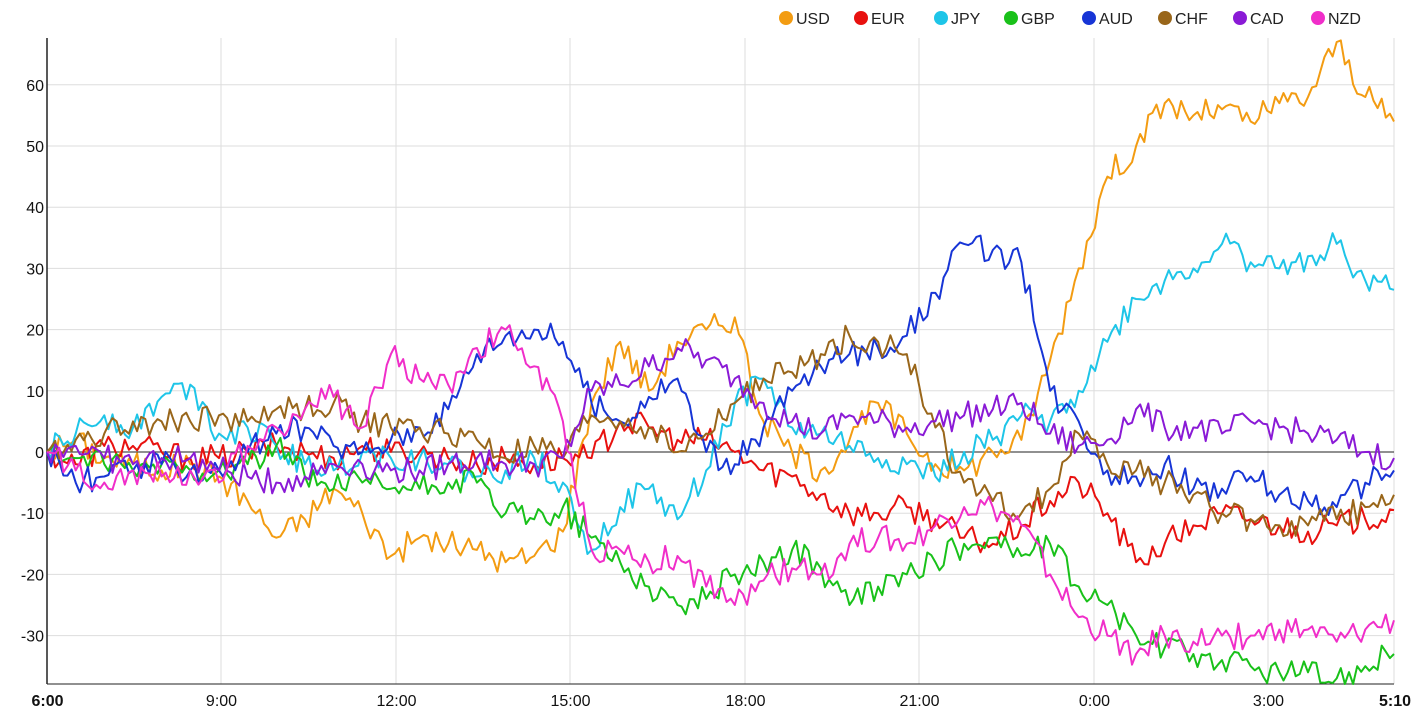  Describe the element at coordinates (1395, 701) in the screenshot. I see `x-tick-label: 5:10` at that location.